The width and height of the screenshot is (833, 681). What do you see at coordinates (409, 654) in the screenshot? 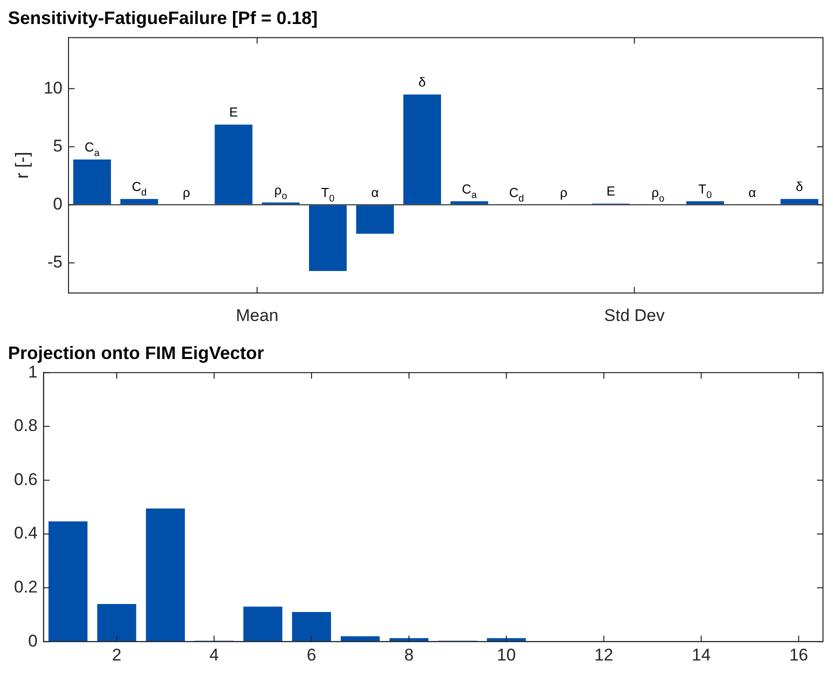
I see `x-tick-label: 8` at bounding box center [409, 654].